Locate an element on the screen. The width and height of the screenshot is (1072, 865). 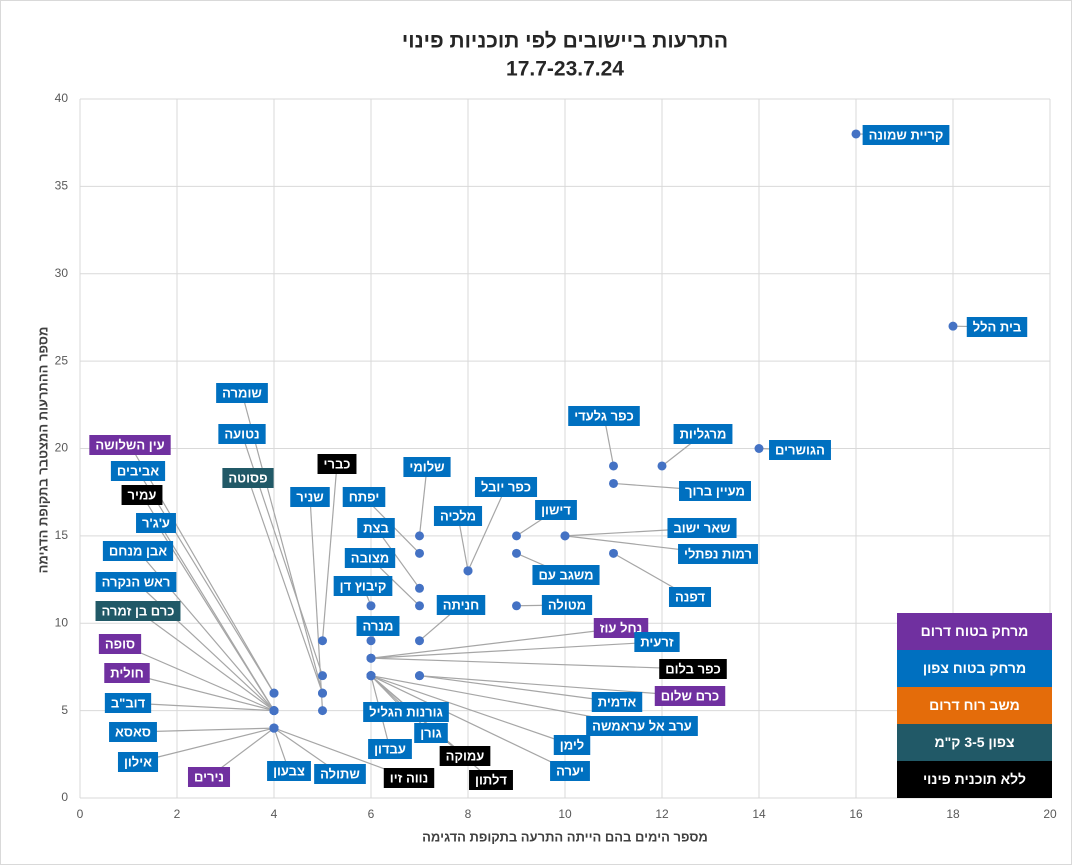
label-text: עין השלושה is located at coordinates (129, 444).